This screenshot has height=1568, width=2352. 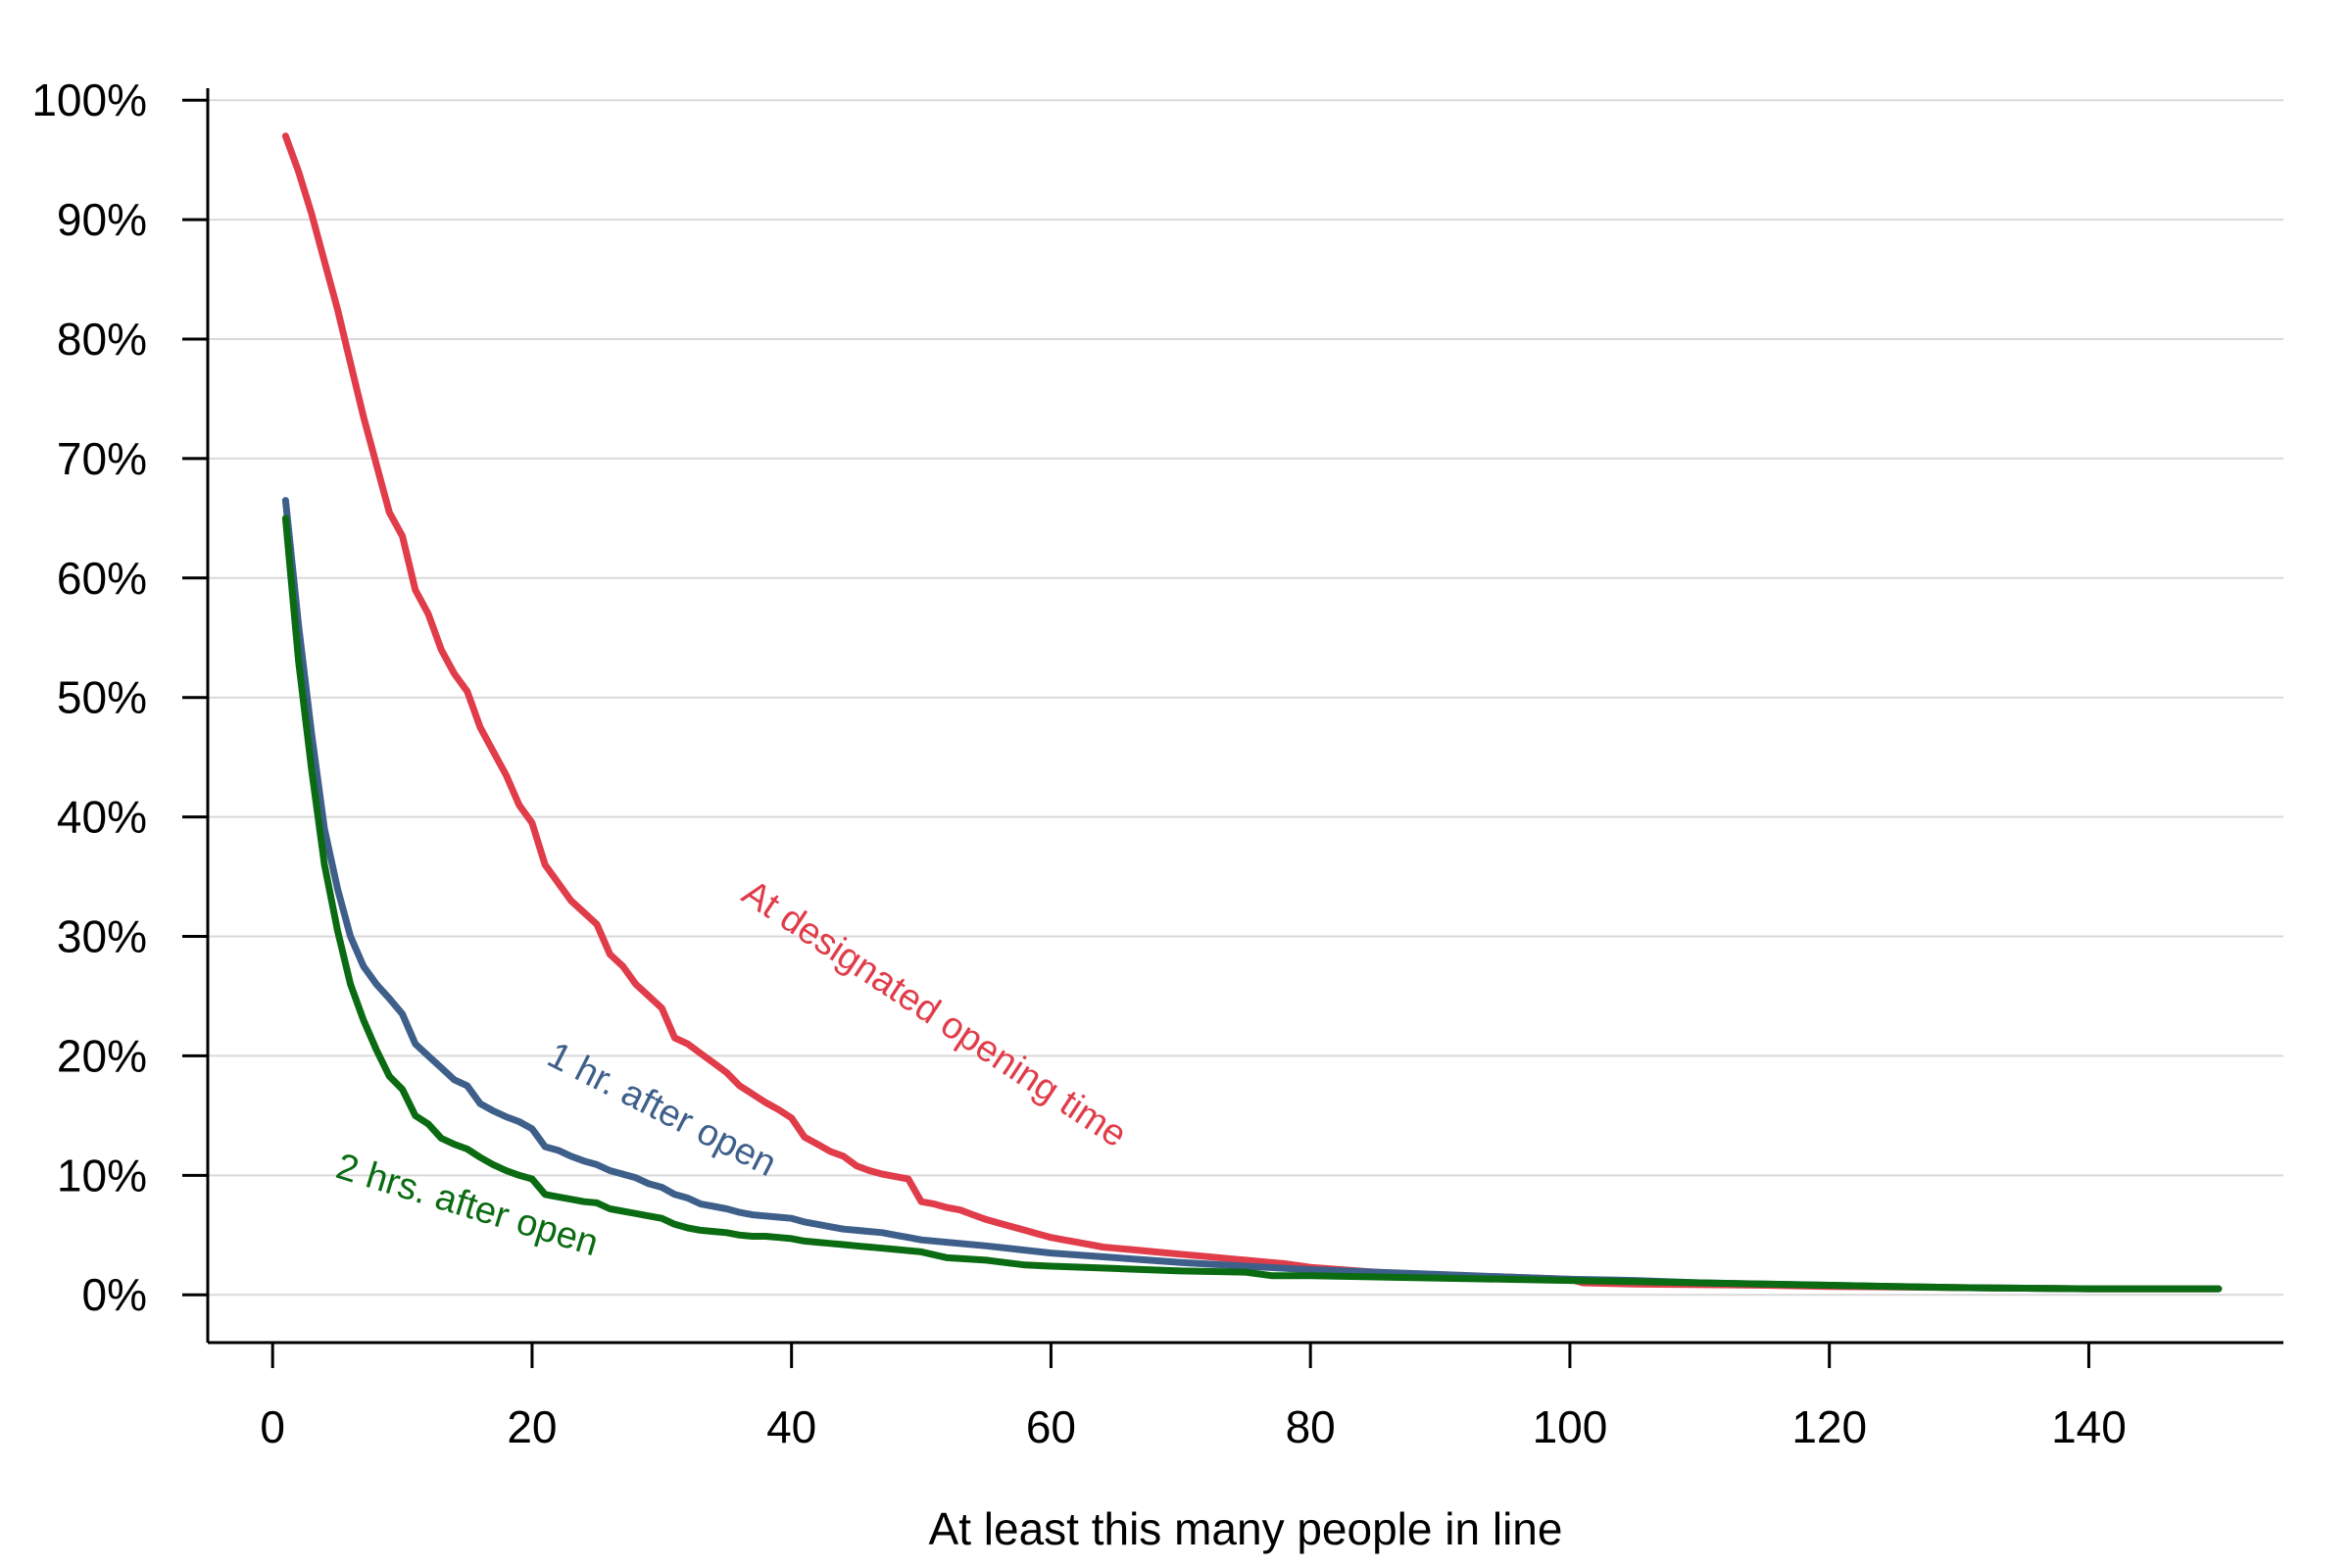 What do you see at coordinates (467, 1205) in the screenshot?
I see `series-label-3: 2 hrs. after open` at bounding box center [467, 1205].